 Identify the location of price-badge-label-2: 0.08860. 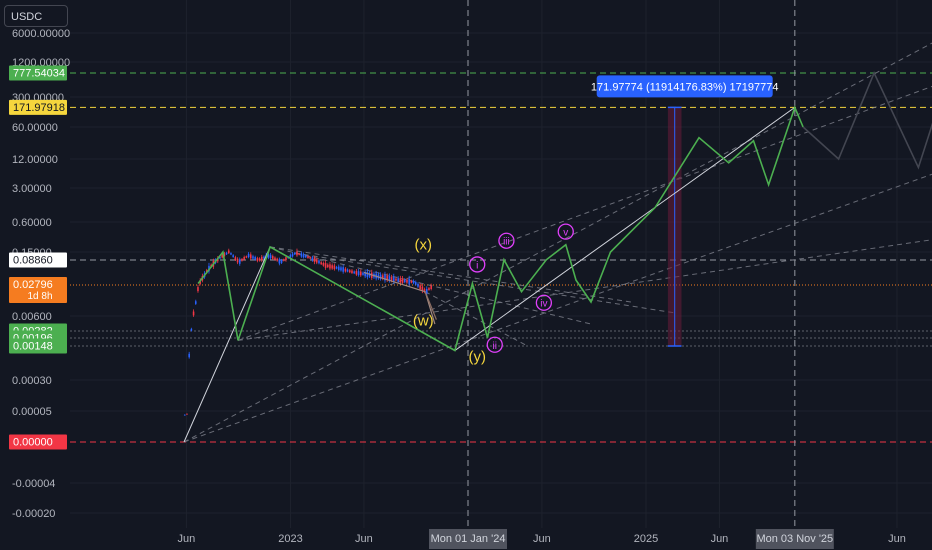
(33, 261).